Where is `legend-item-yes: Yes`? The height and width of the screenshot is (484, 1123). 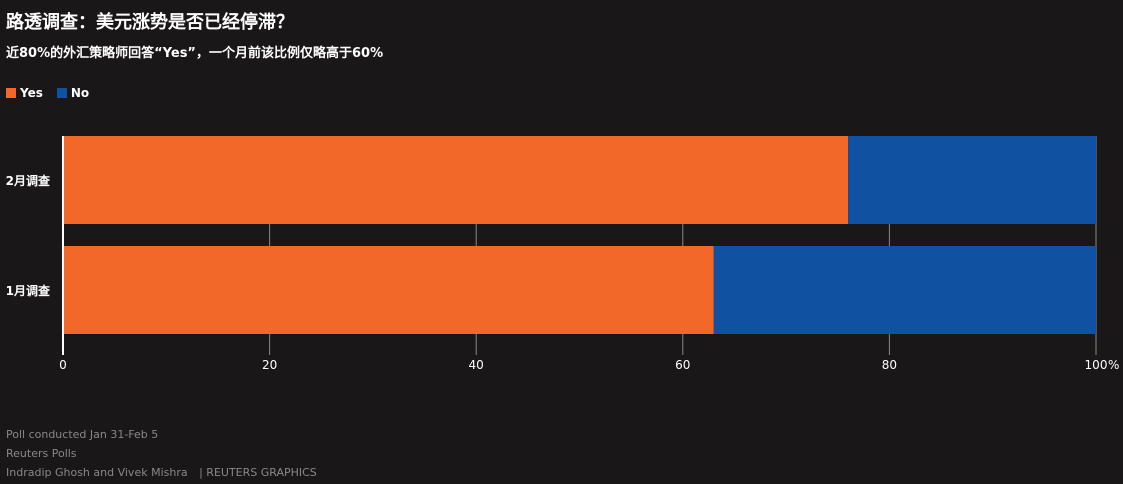 legend-item-yes: Yes is located at coordinates (24, 93).